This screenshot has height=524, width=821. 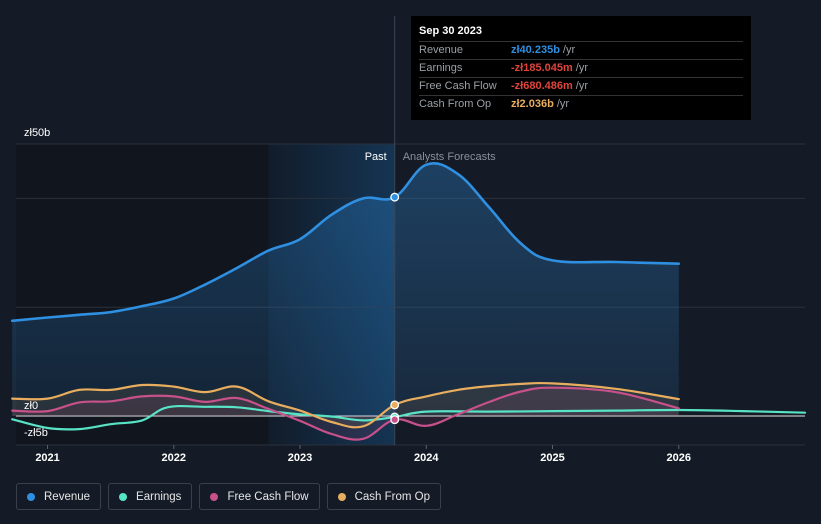 I want to click on series-markers, so click(x=395, y=308).